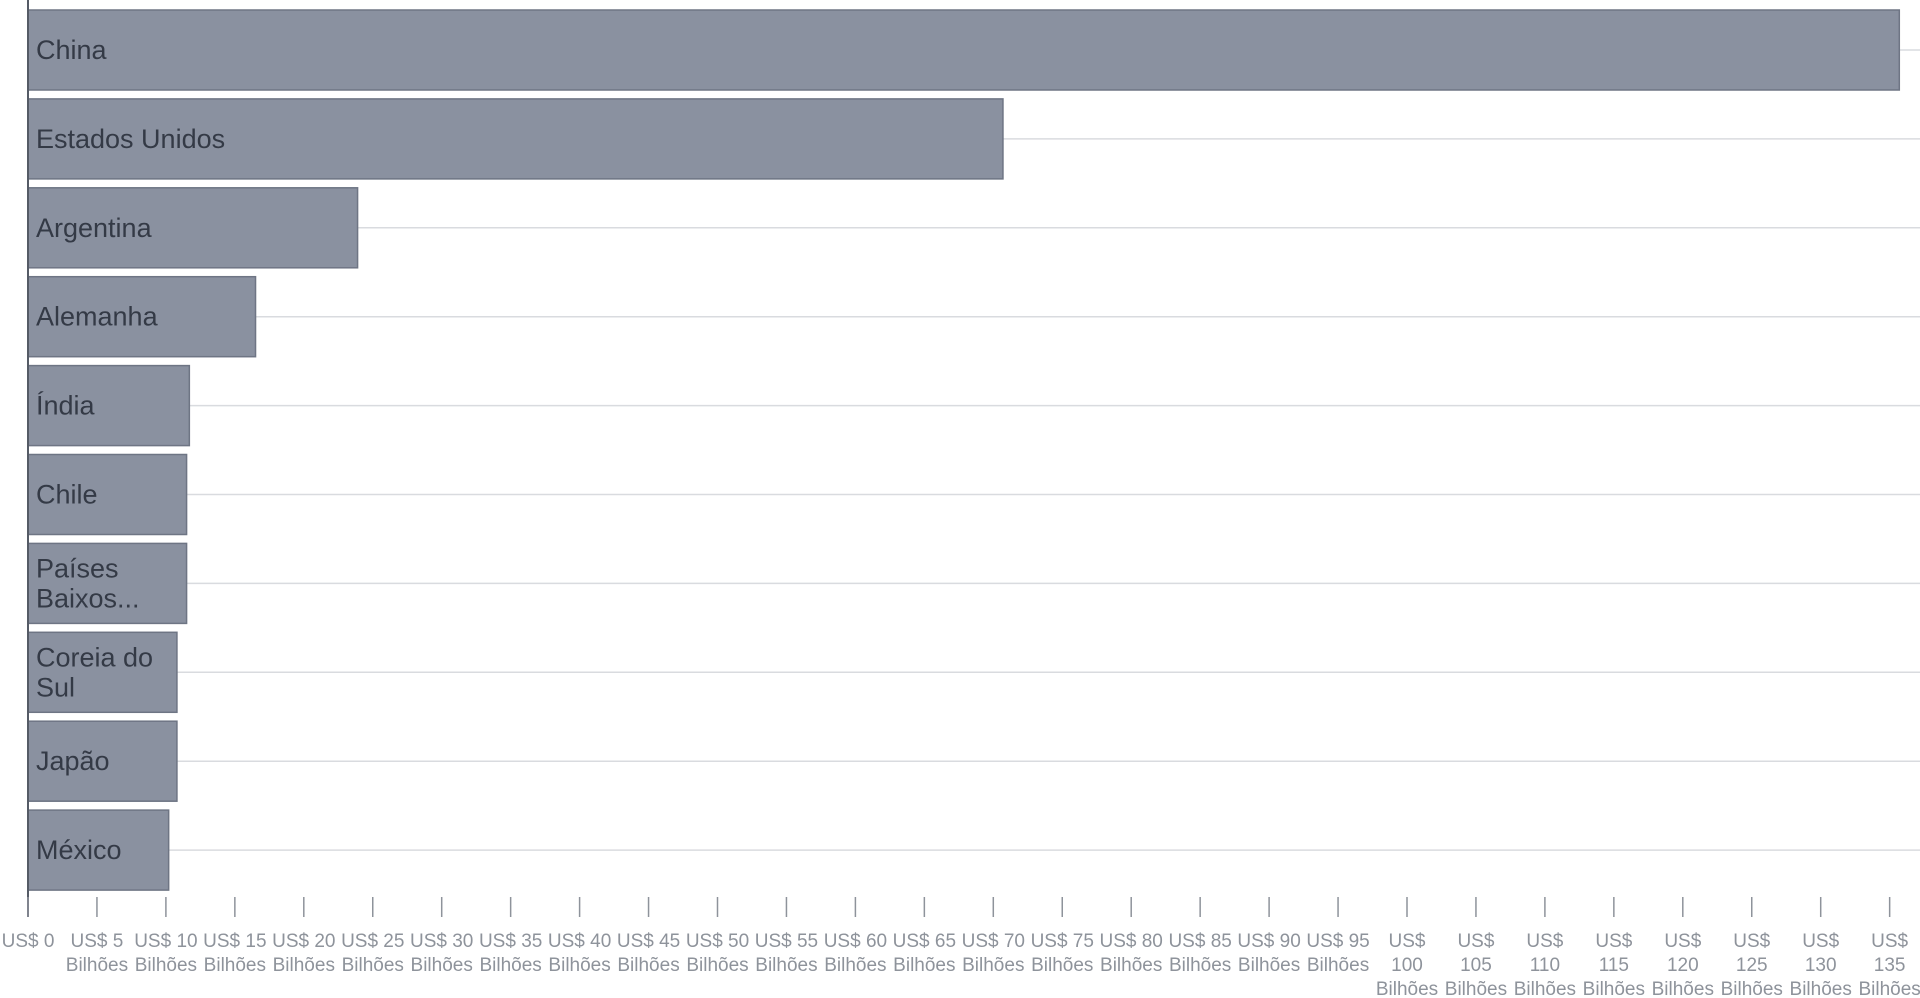 This screenshot has width=1920, height=998. What do you see at coordinates (79, 850) in the screenshot?
I see `bar-category-label: México` at bounding box center [79, 850].